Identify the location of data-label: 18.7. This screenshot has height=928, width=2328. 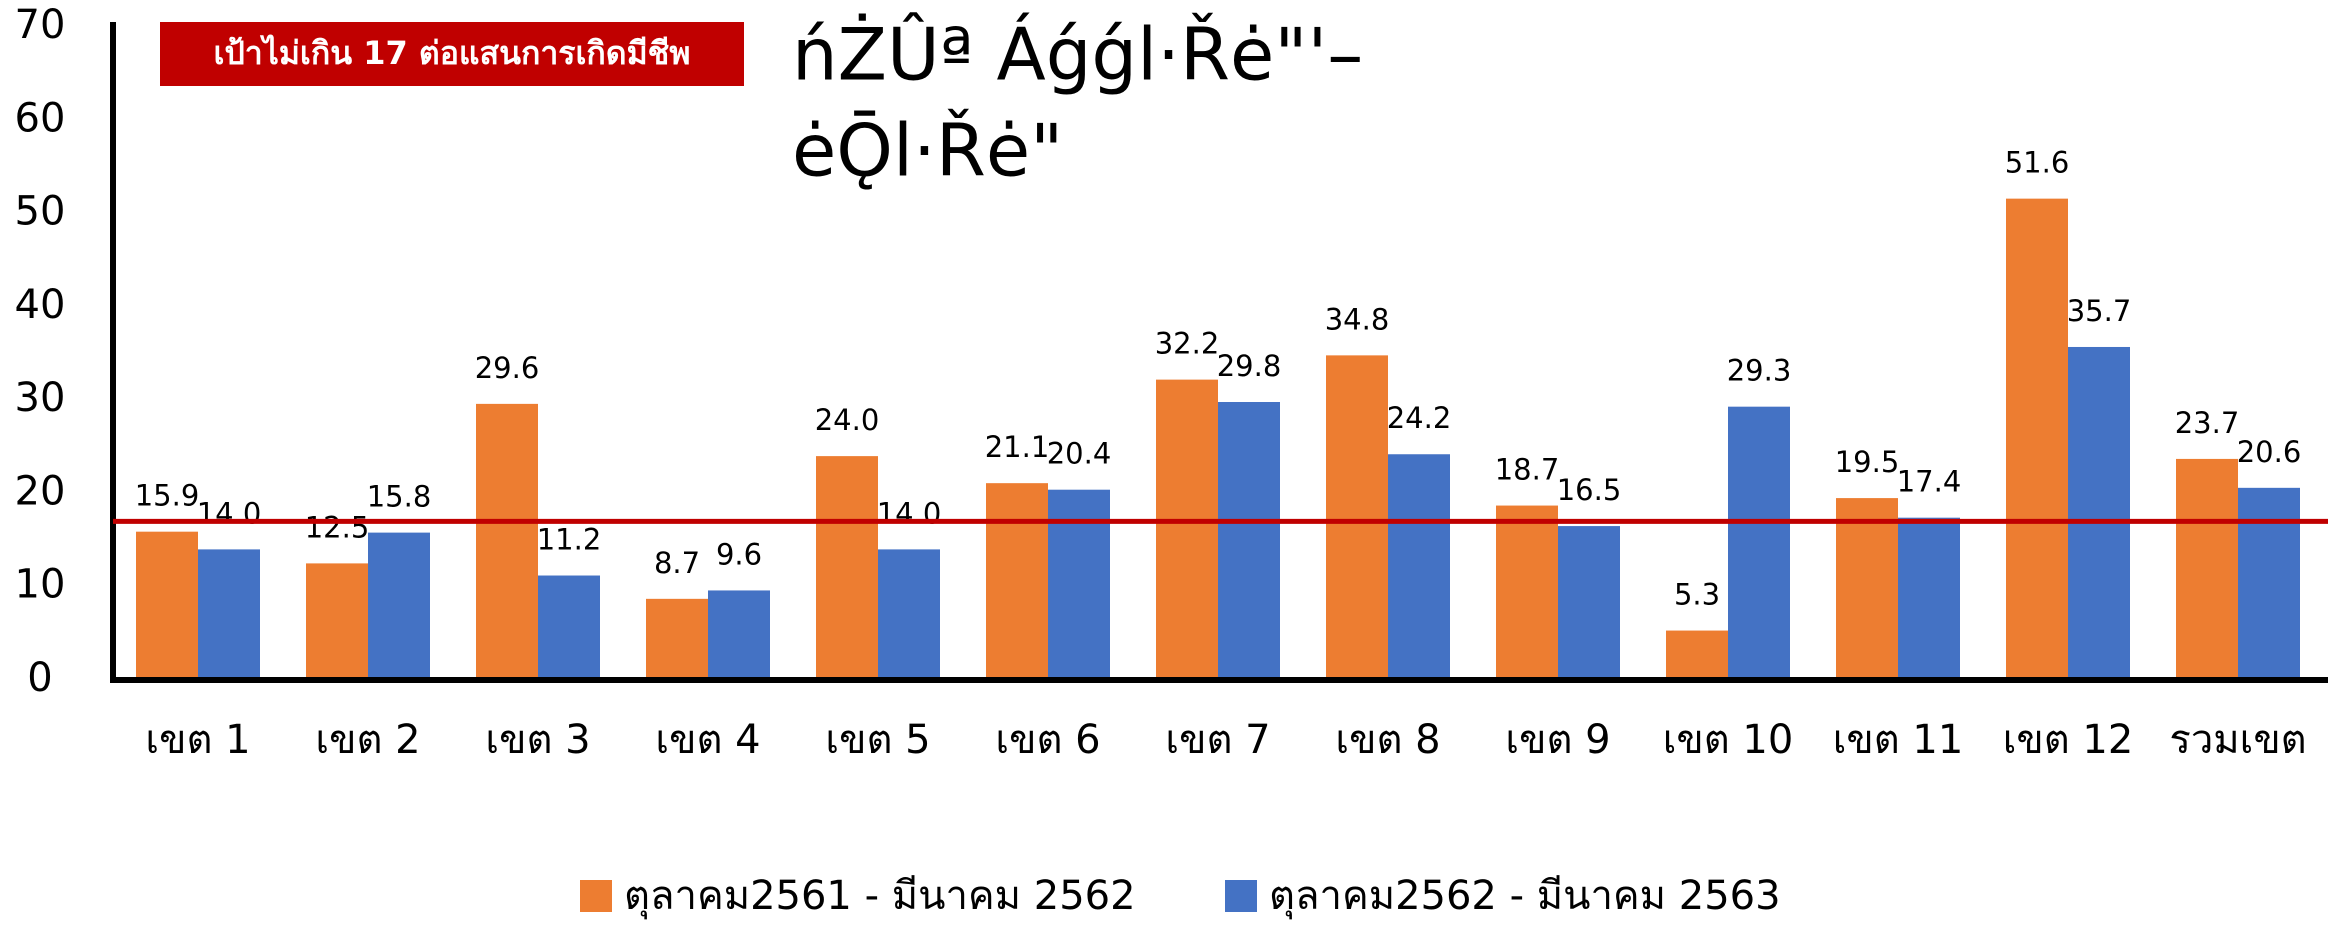
(1527, 470).